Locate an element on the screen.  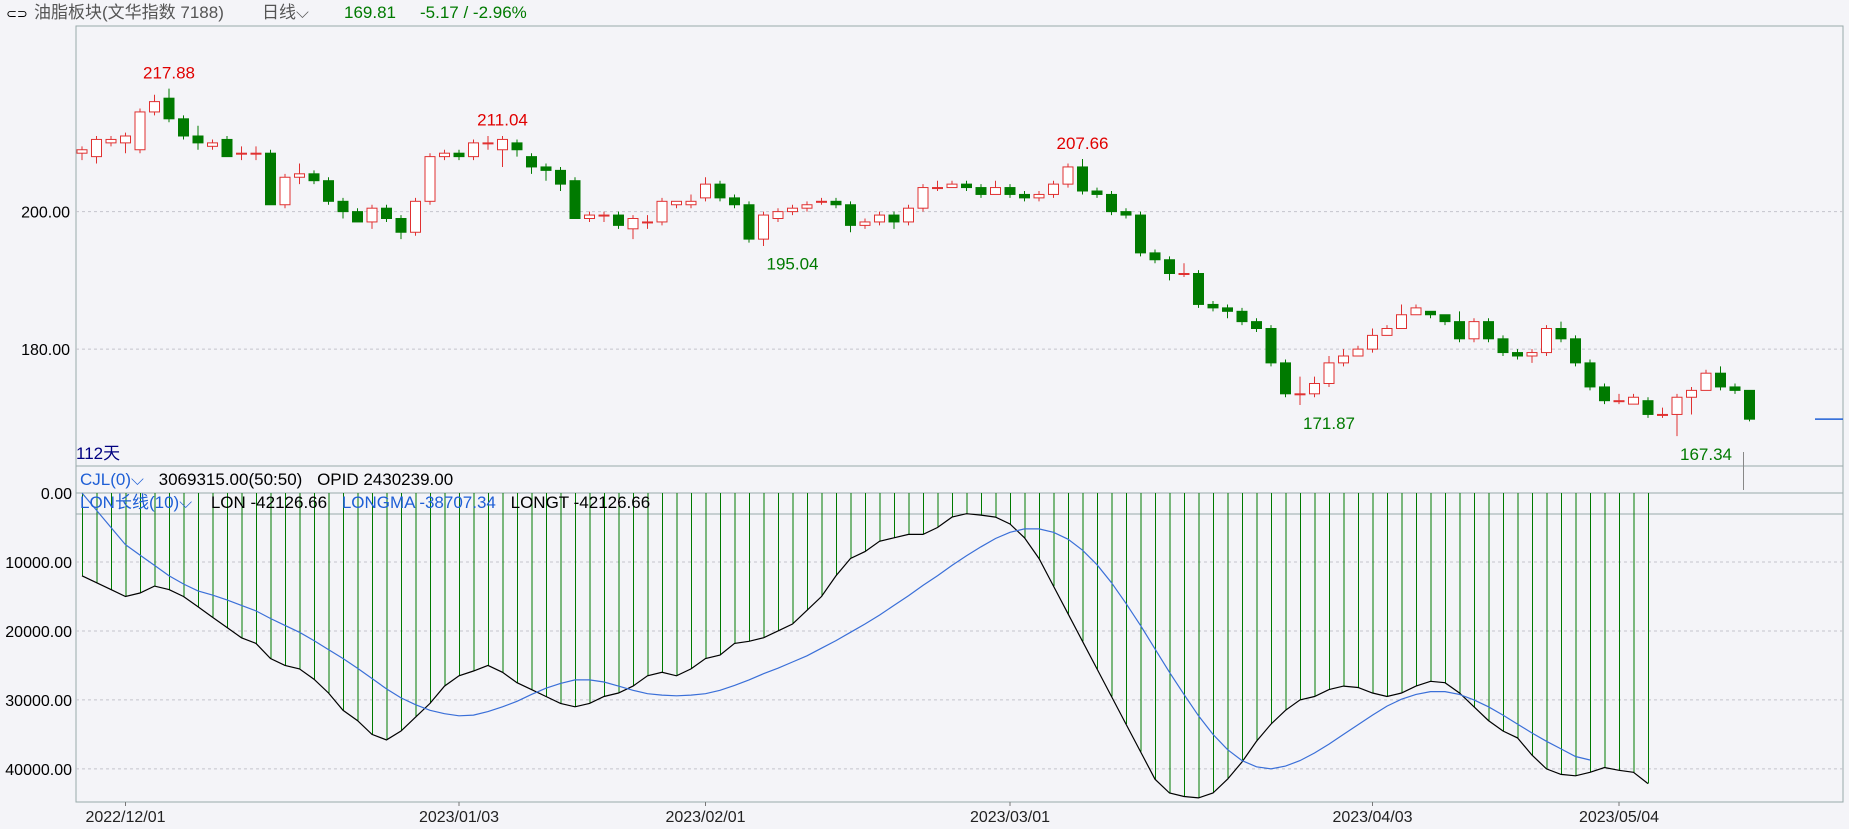
period-selector: 日线⌵ is located at coordinates (285, 13).